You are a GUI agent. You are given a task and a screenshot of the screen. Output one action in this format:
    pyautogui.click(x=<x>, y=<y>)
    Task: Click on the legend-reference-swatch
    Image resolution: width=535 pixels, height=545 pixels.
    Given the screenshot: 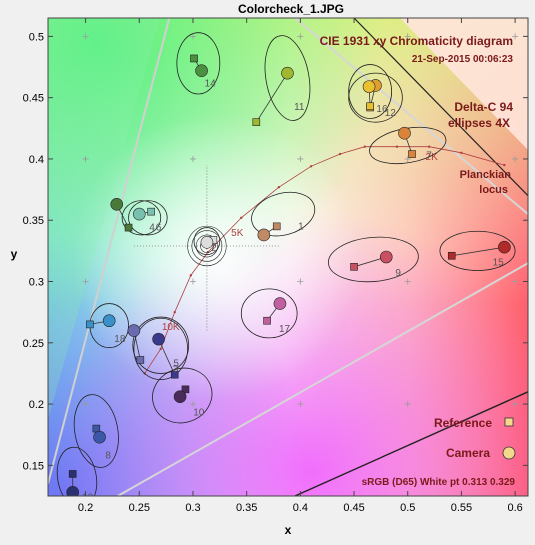 What is the action you would take?
    pyautogui.click(x=509, y=422)
    